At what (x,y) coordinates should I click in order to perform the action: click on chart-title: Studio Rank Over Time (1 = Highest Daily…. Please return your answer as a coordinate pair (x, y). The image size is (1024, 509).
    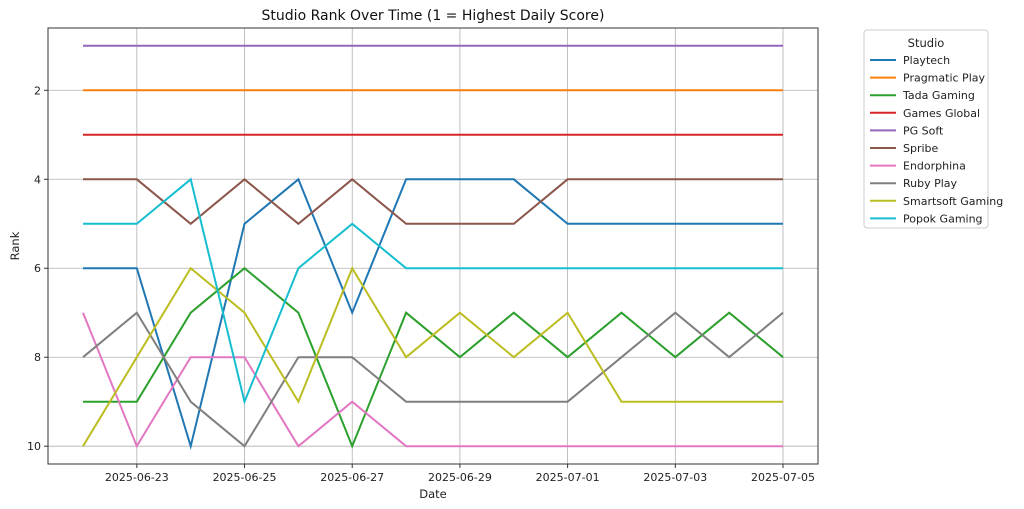
    Looking at the image, I should click on (433, 16).